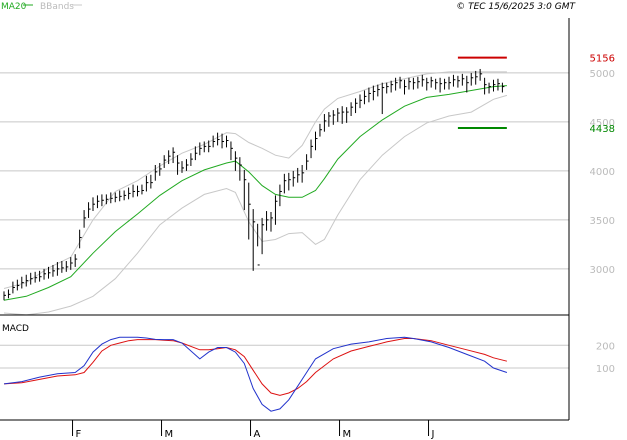 This screenshot has width=627, height=440. What do you see at coordinates (536, 94) in the screenshot?
I see `price-levels: 5156 4438` at bounding box center [536, 94].